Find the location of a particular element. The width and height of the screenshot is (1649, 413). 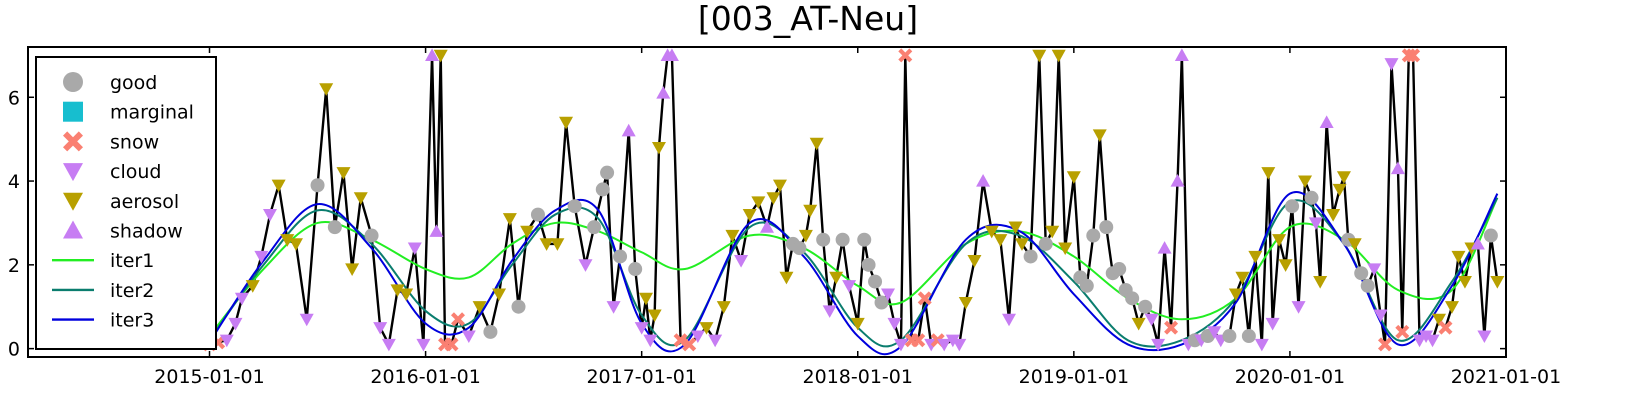

marginal-swatch is located at coordinates (73, 111).